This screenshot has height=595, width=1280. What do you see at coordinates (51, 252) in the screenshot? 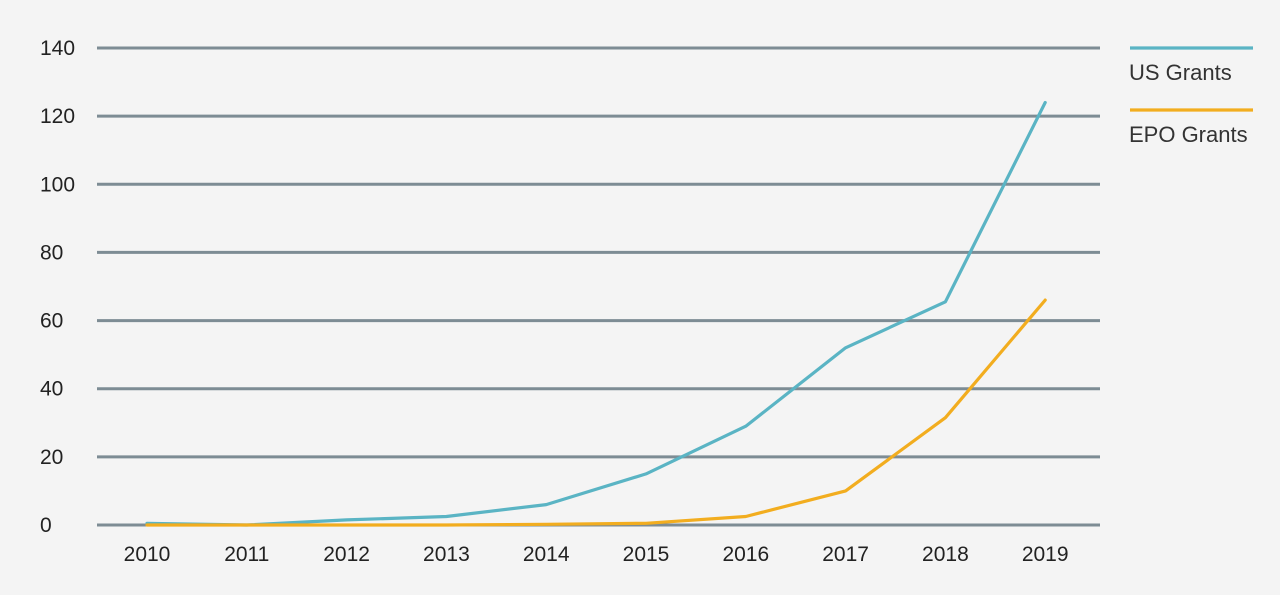
I see `y-tick-label: 80` at bounding box center [51, 252].